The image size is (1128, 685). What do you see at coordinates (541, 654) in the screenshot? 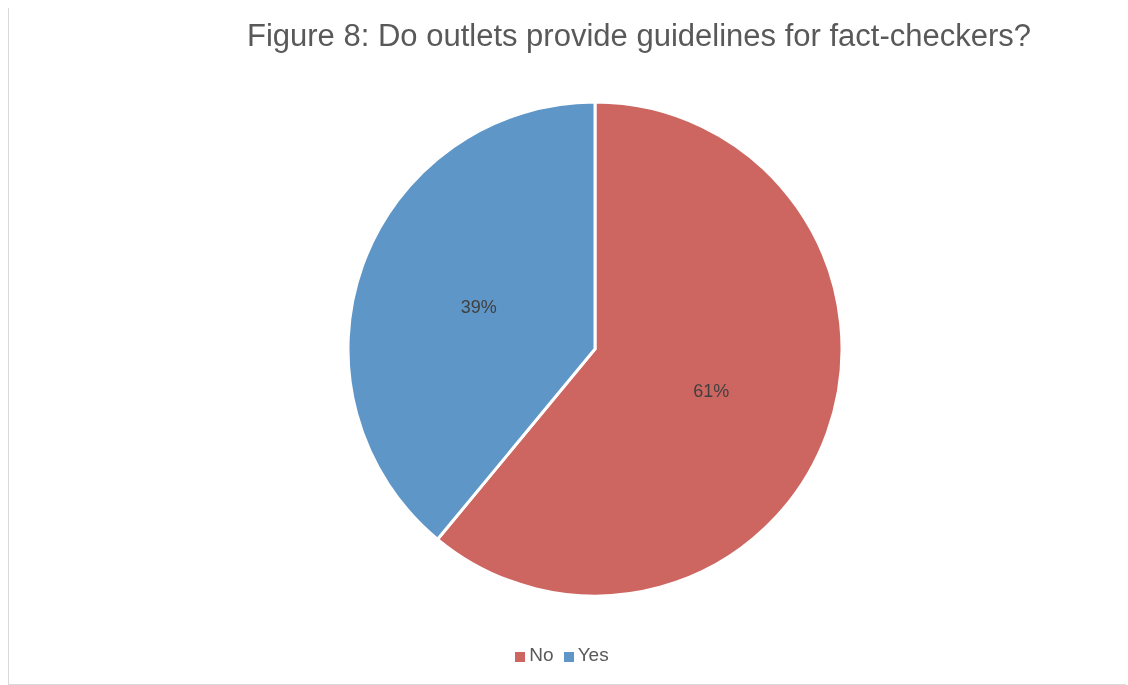
I see `legend-label: No` at bounding box center [541, 654].